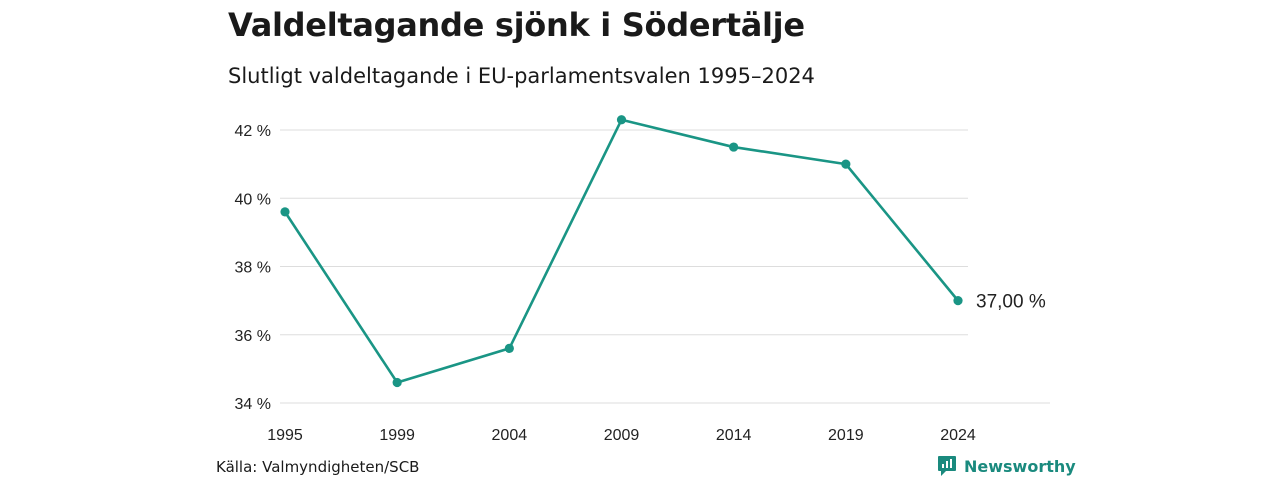 The width and height of the screenshot is (1280, 480). Describe the element at coordinates (1011, 302) in the screenshot. I see `end-value-label: 37,00 %` at that location.